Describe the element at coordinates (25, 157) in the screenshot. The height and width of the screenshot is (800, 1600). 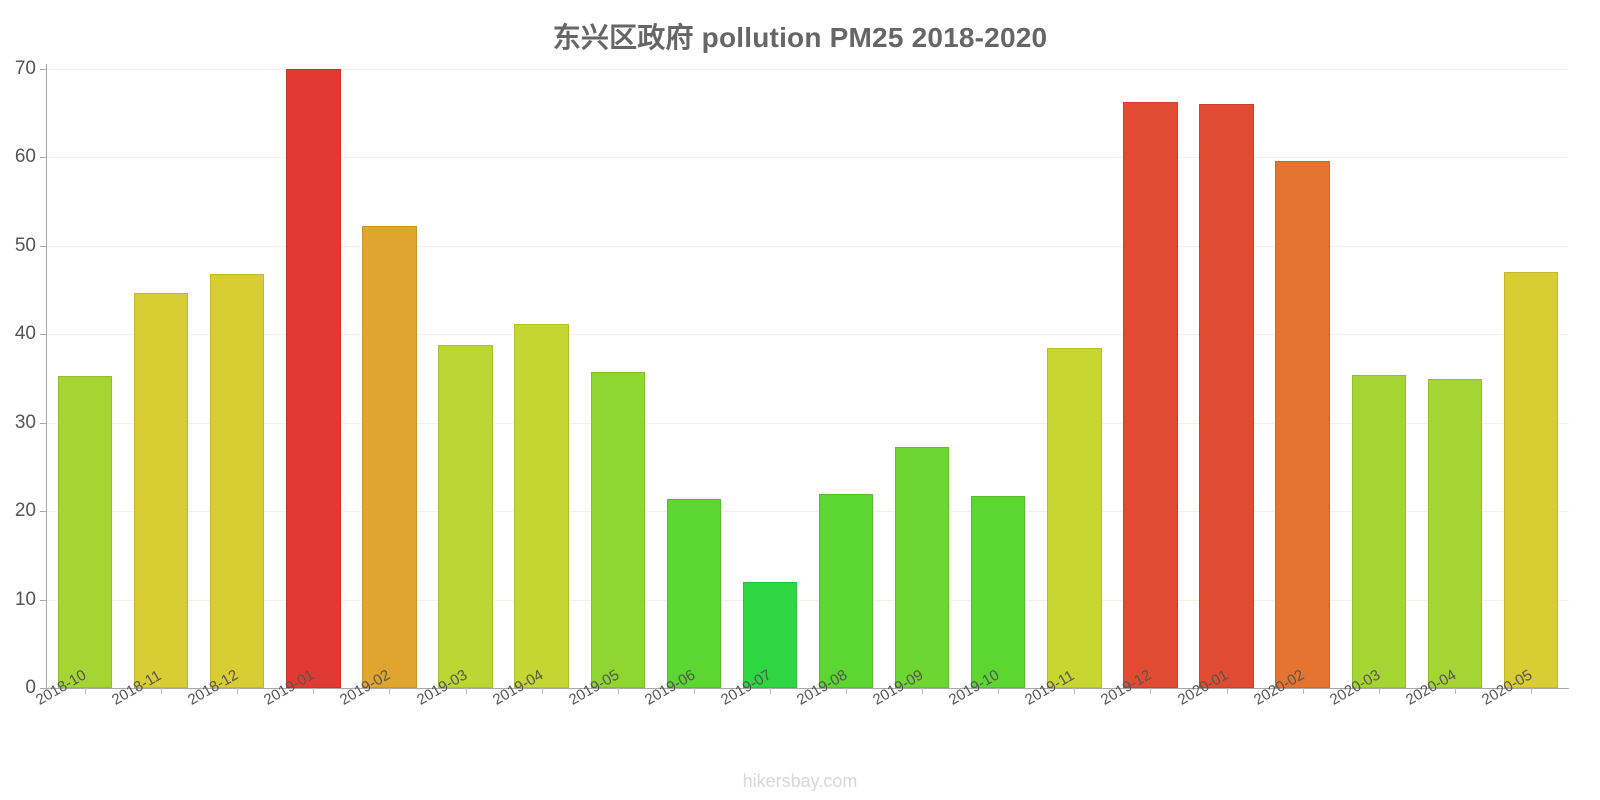
I see `y-axis-tick-label: 60` at that location.